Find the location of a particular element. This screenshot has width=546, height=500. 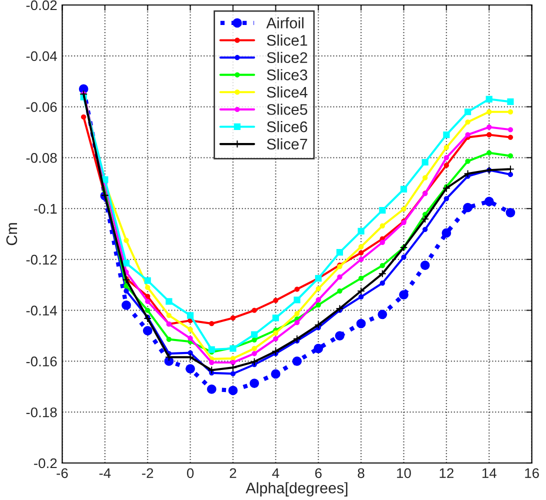

y-tick-label: -0.08 is located at coordinates (41, 158).